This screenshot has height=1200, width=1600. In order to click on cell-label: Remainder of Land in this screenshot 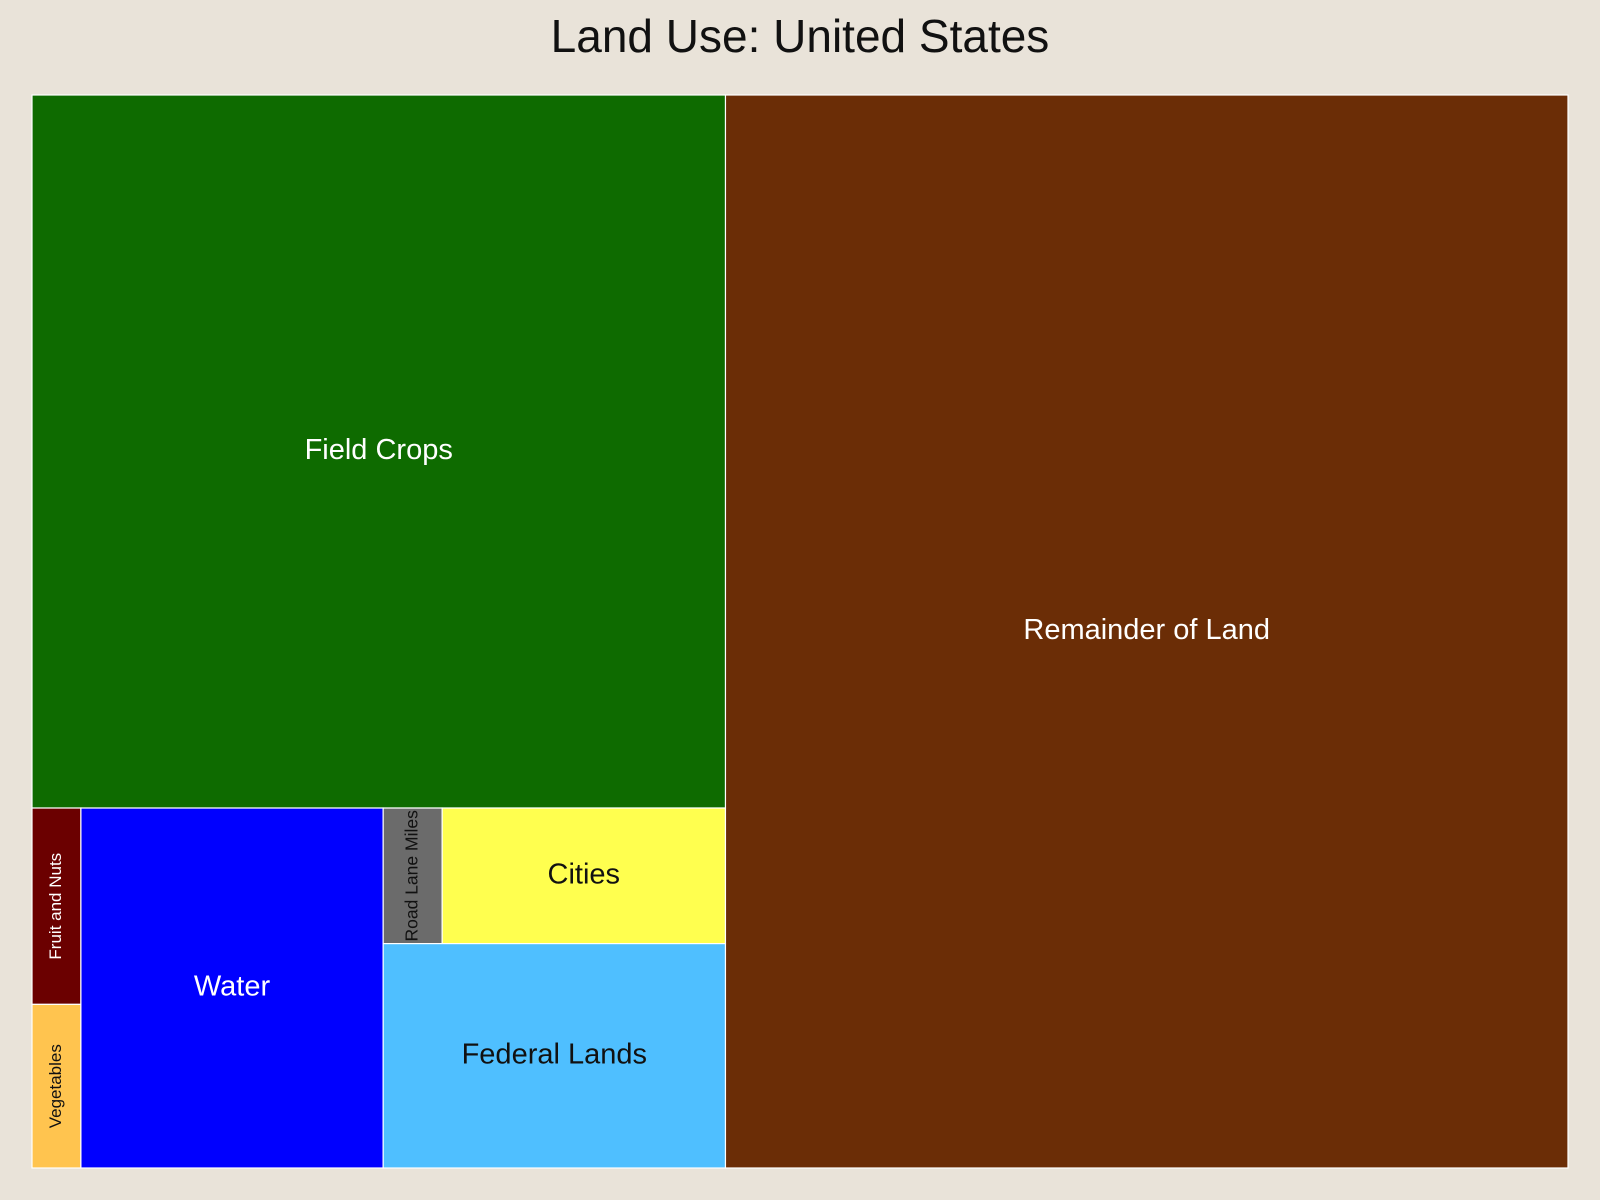, I will do `click(1146, 630)`.